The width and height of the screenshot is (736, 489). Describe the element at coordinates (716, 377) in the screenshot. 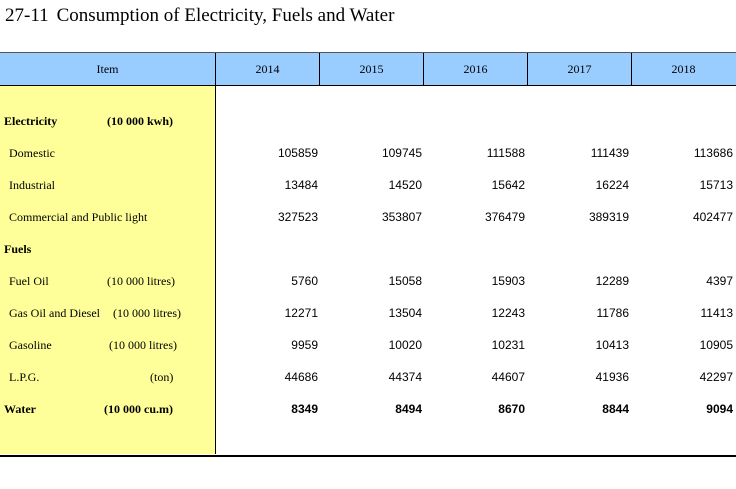

I see `value-2018: 42297` at that location.